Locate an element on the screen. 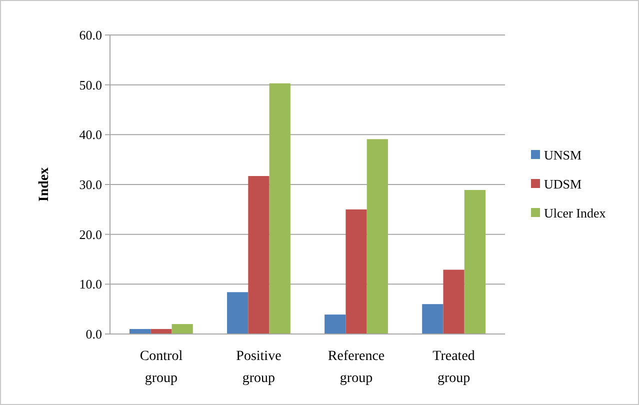 The width and height of the screenshot is (639, 405). y-tick-label: 50.0 is located at coordinates (90, 84).